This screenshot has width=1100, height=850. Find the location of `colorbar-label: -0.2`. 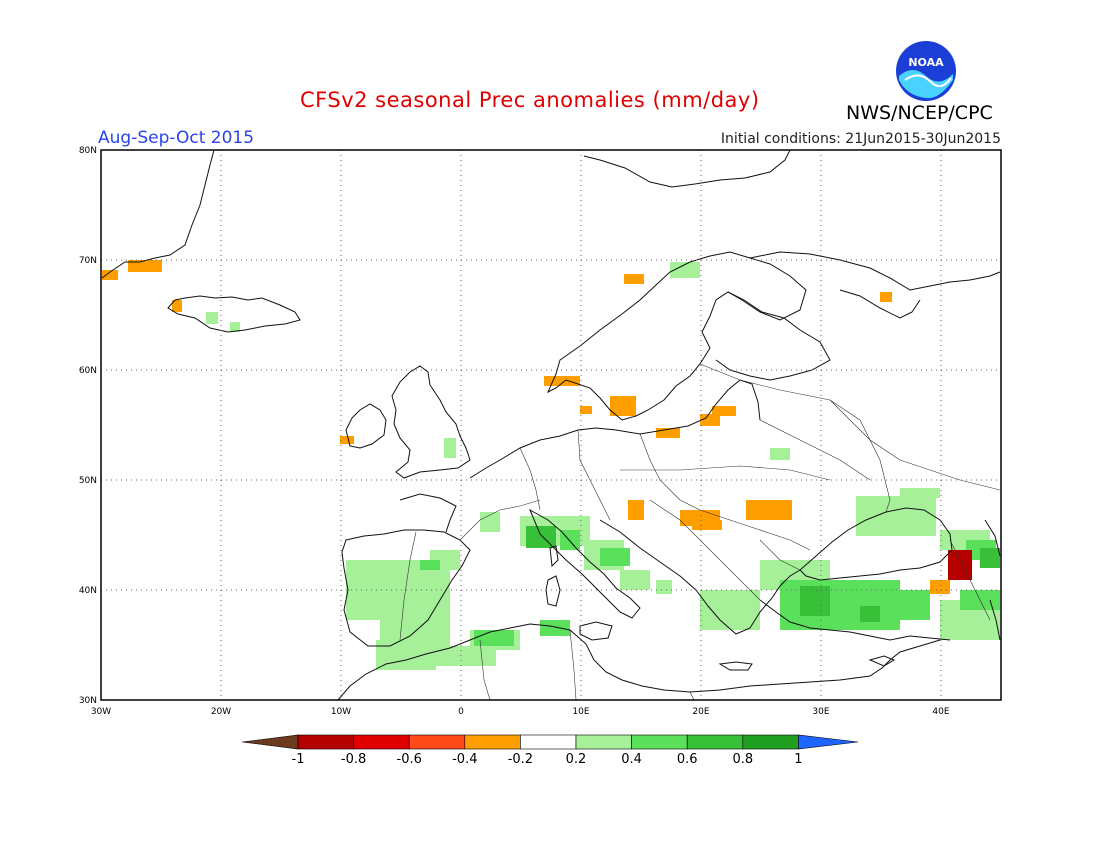

colorbar-label: -0.2 is located at coordinates (520, 759).